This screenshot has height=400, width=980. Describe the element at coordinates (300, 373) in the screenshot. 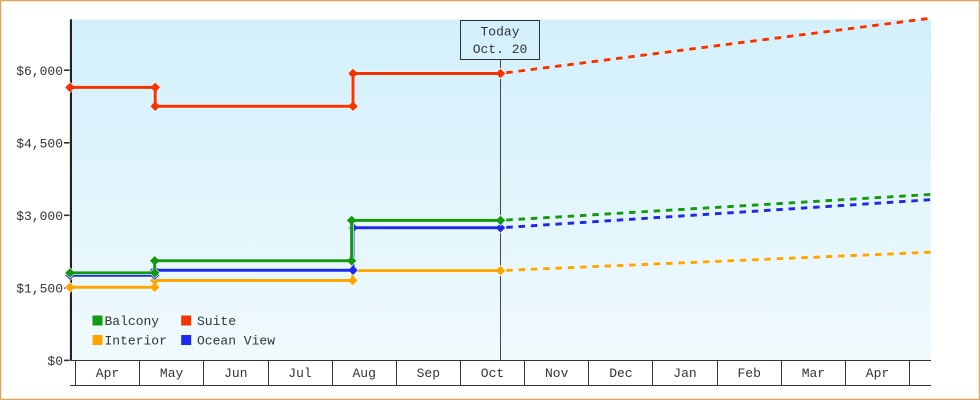

I see `svg-text: Jul` at that location.